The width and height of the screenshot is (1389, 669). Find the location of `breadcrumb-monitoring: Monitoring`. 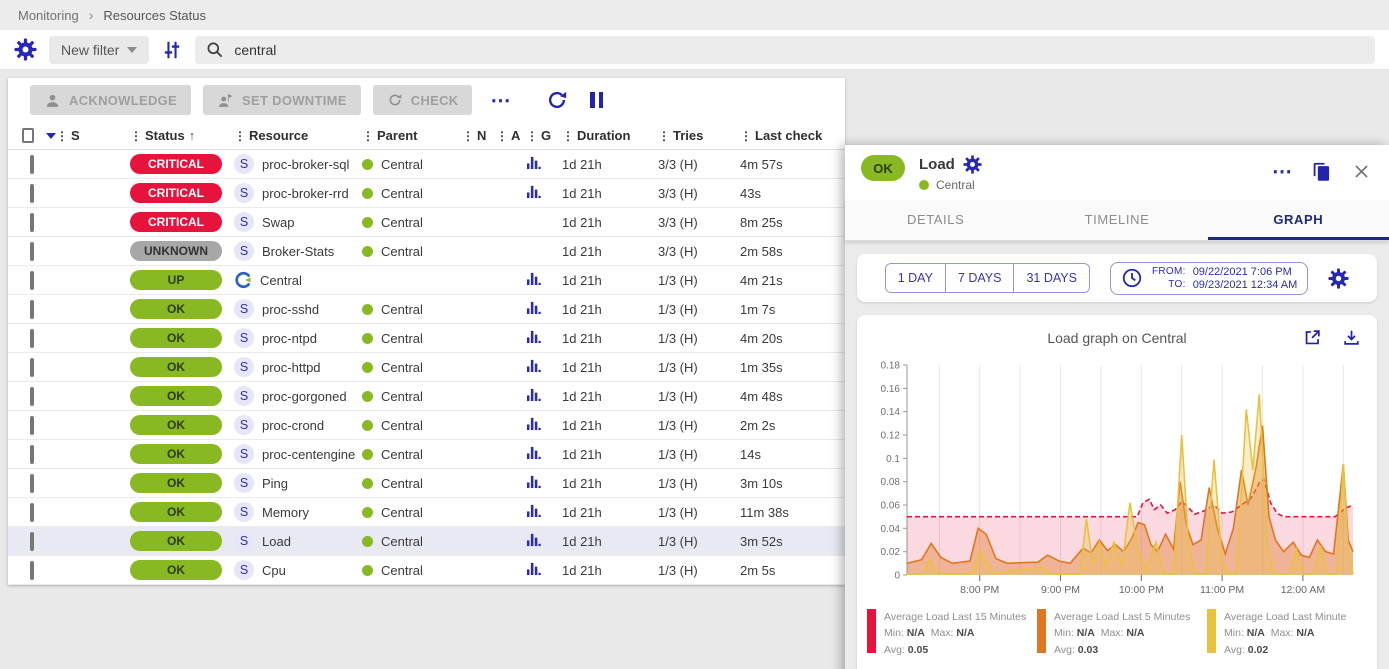

breadcrumb-monitoring: Monitoring is located at coordinates (48, 15).